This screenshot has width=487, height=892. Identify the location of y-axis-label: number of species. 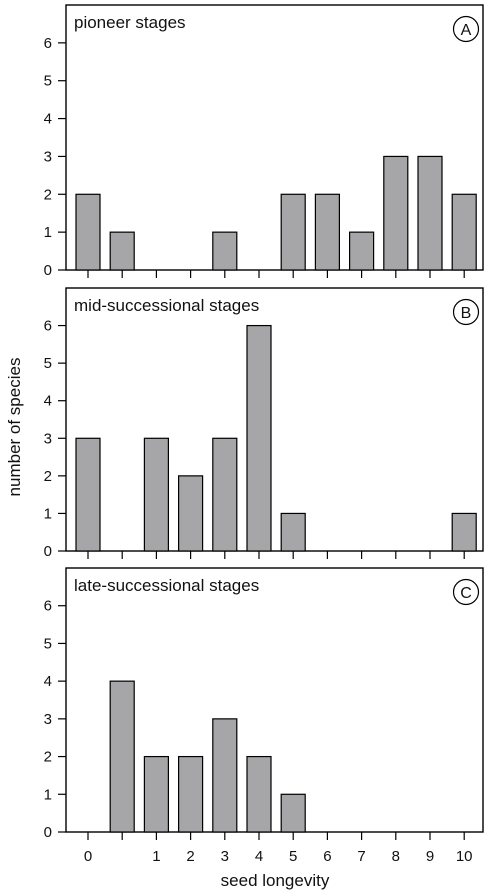
(14, 427).